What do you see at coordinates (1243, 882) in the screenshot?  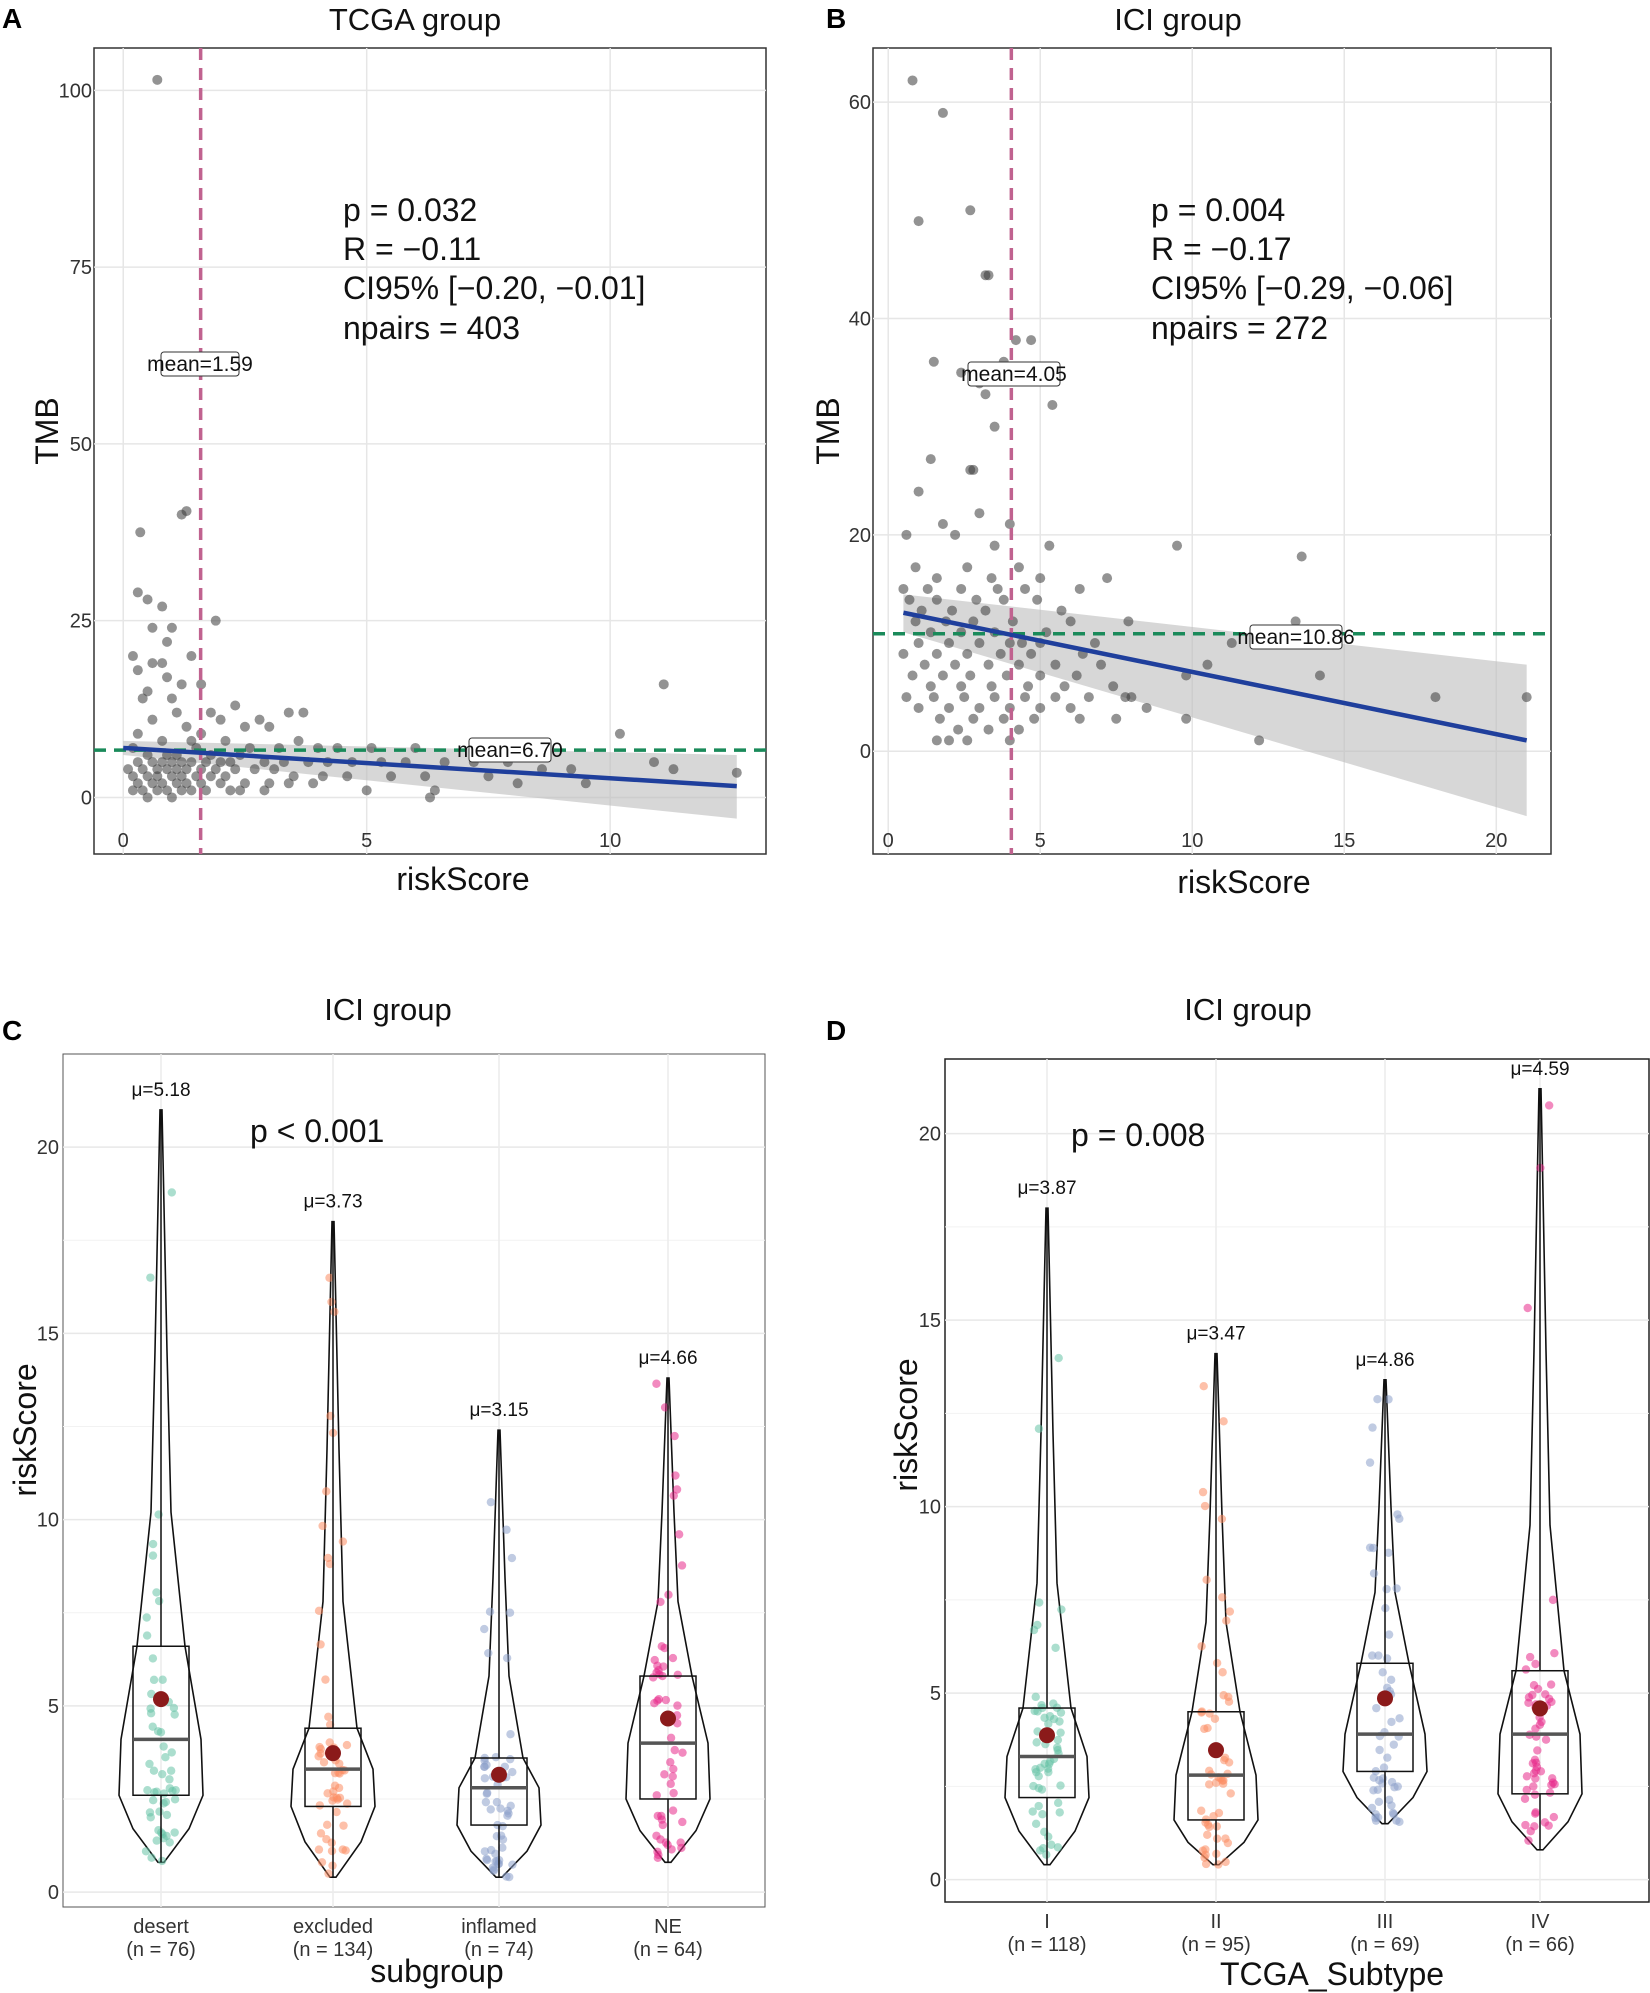 I see `panel-b-x-axis-title: riskScore` at bounding box center [1243, 882].